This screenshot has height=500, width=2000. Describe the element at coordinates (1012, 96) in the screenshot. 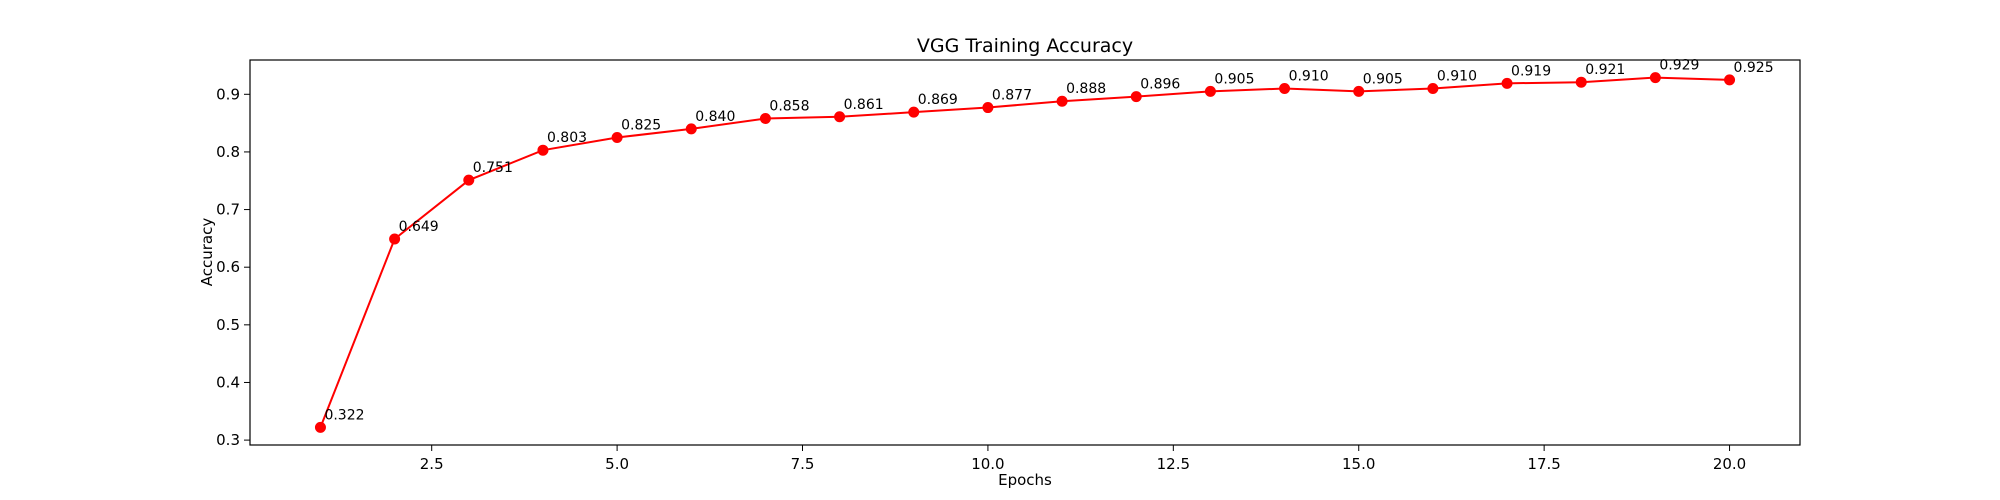

I see `data-label: 0.877` at that location.